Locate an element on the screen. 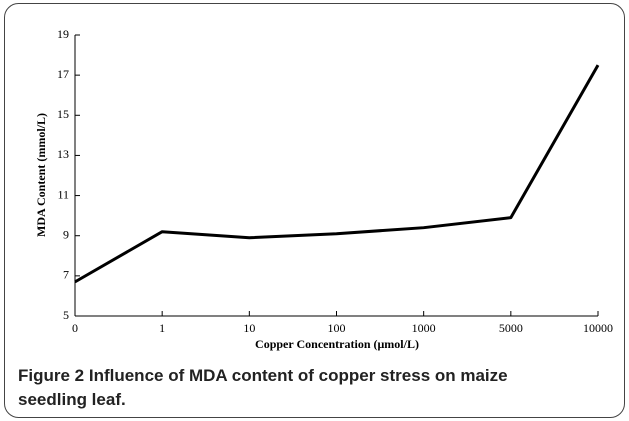  y-tick-label: 11 is located at coordinates (63, 194).